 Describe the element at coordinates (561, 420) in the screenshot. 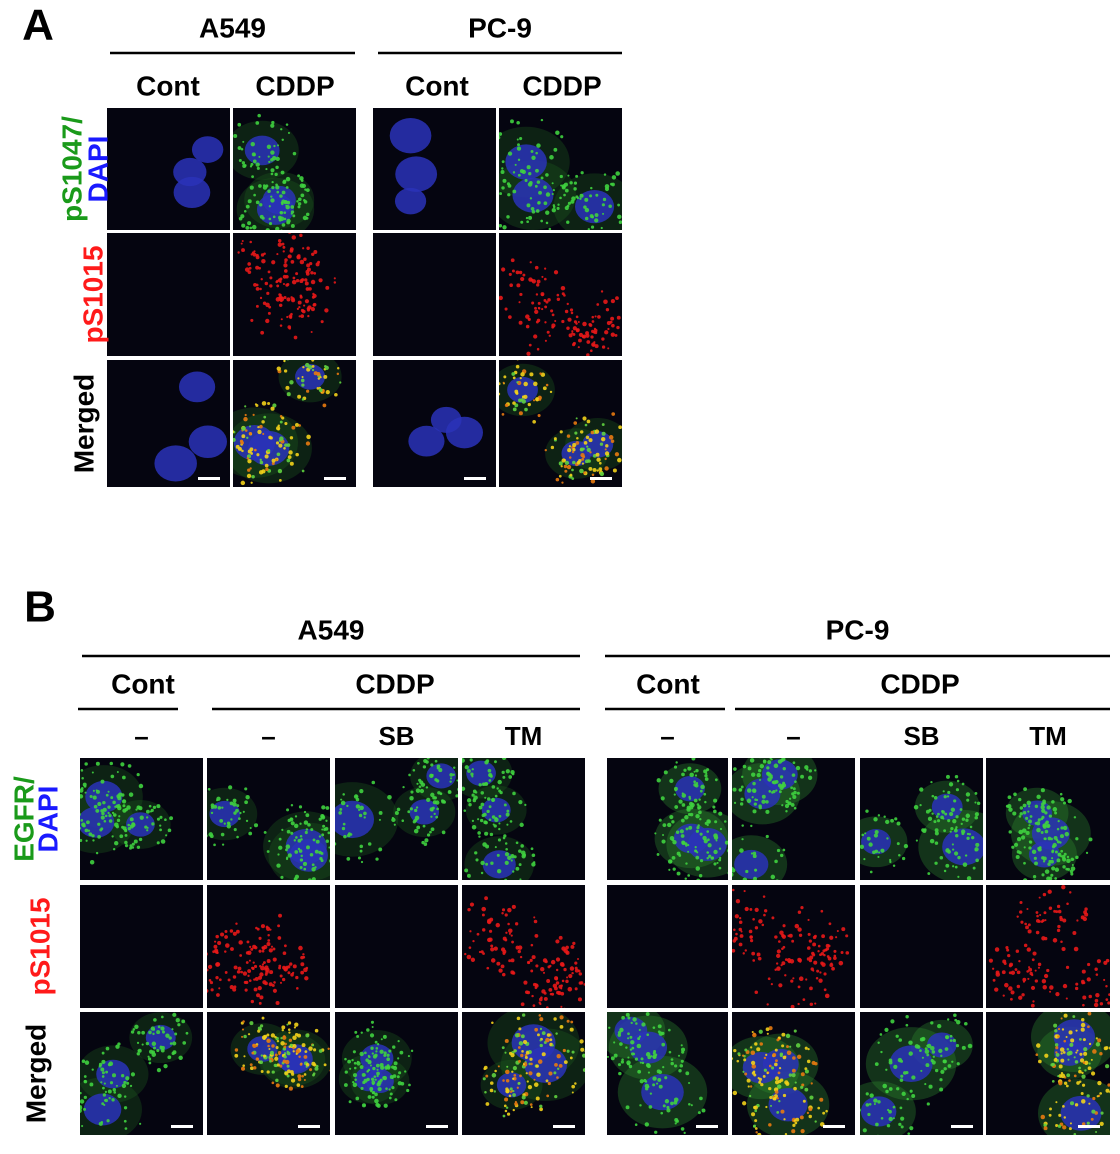

I see `micrograph` at that location.